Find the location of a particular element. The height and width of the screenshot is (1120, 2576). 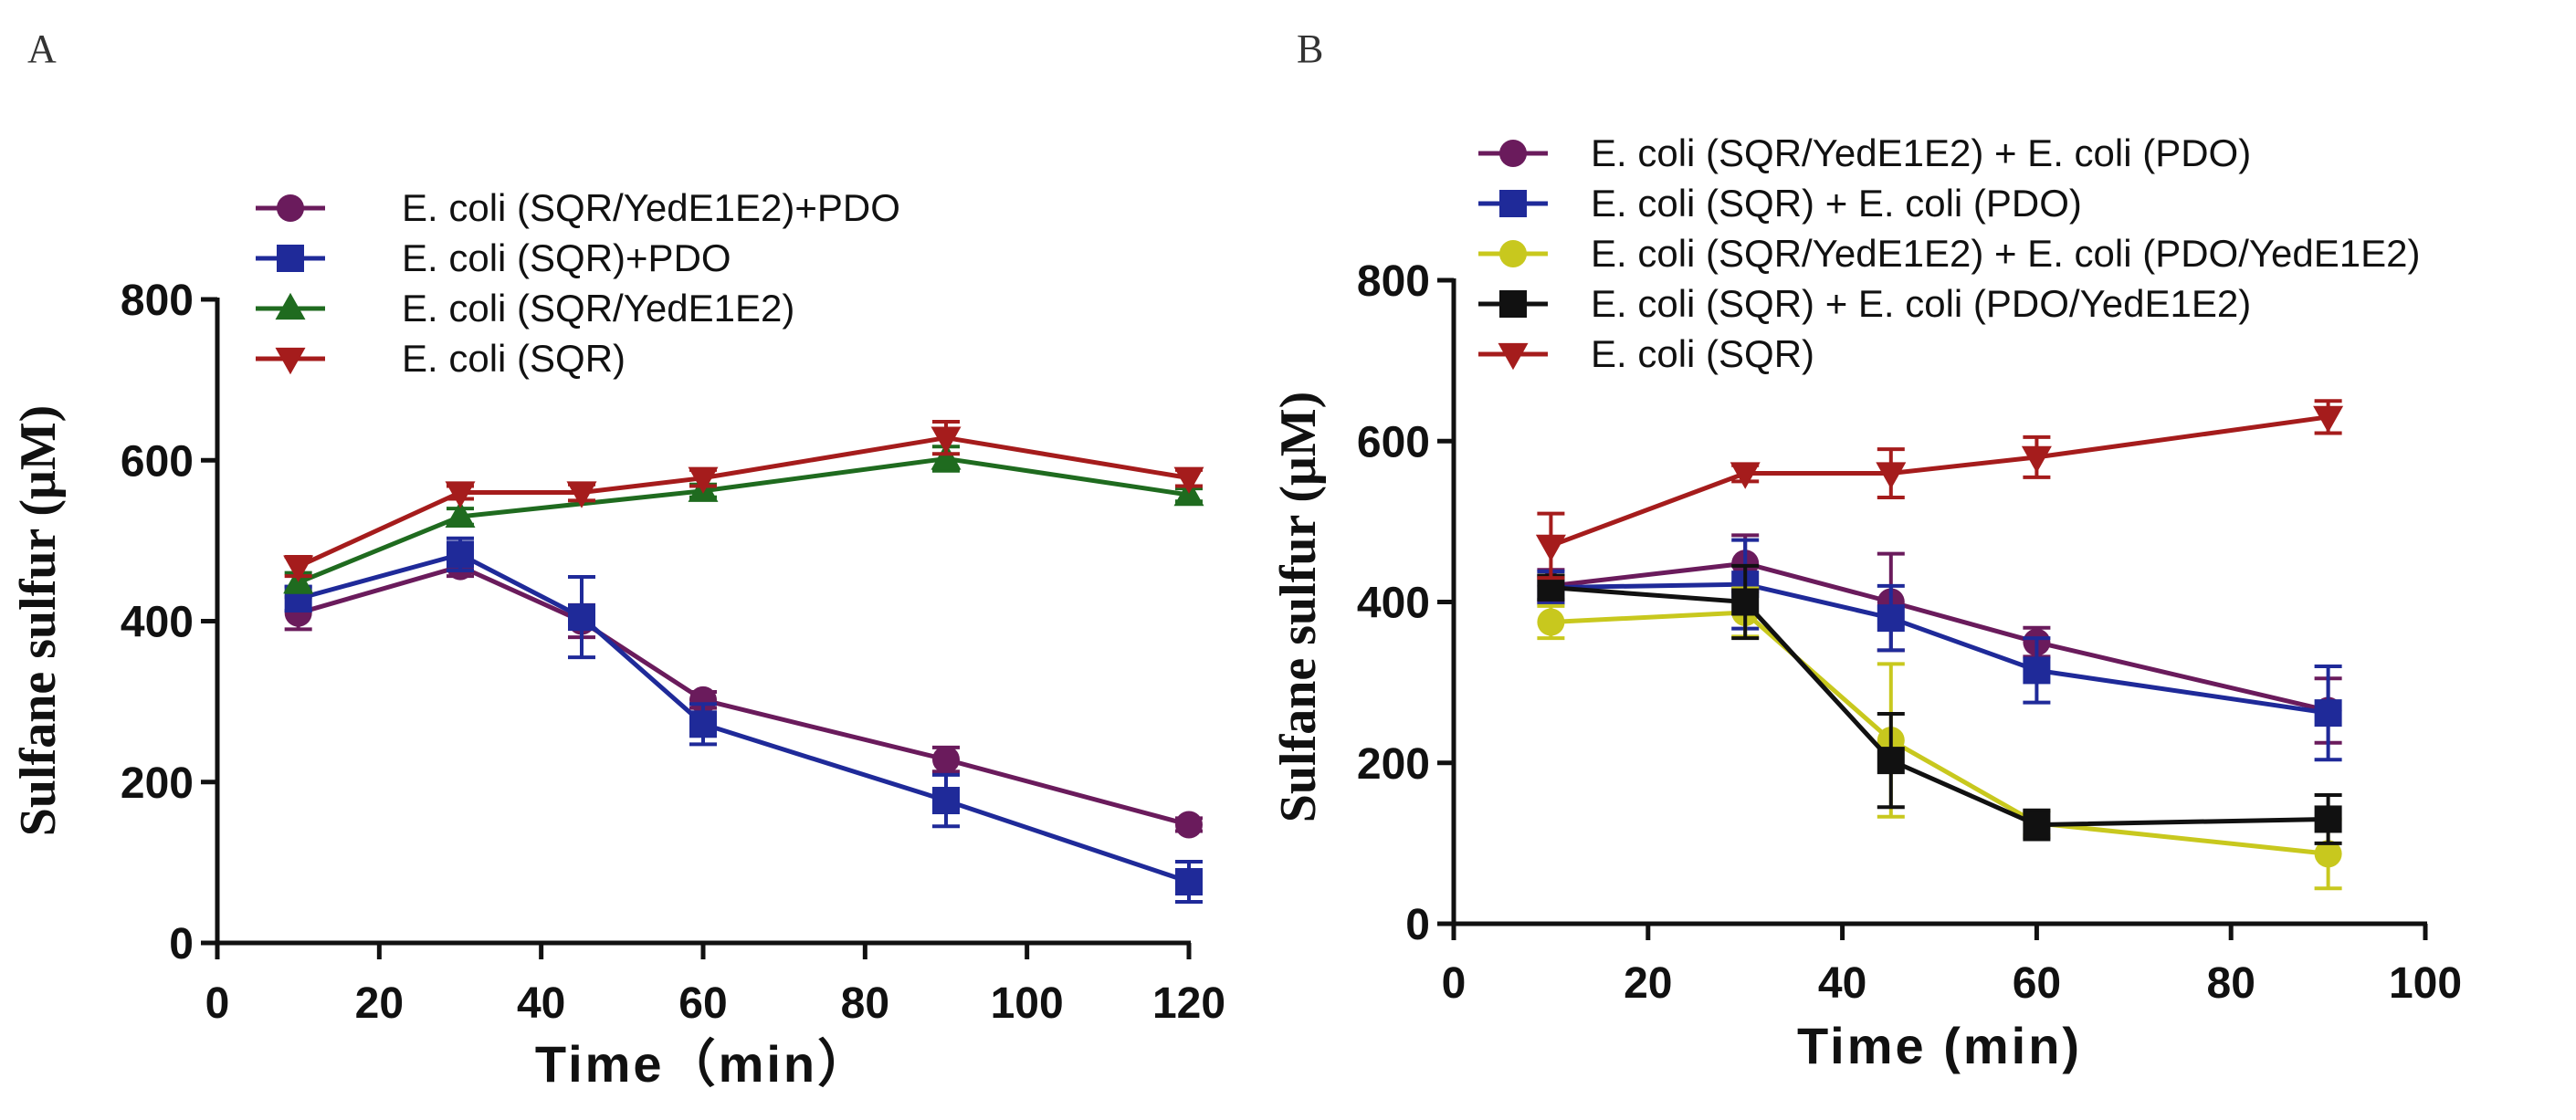

legend-label: E. coli (SQR)+PDO is located at coordinates (566, 257).